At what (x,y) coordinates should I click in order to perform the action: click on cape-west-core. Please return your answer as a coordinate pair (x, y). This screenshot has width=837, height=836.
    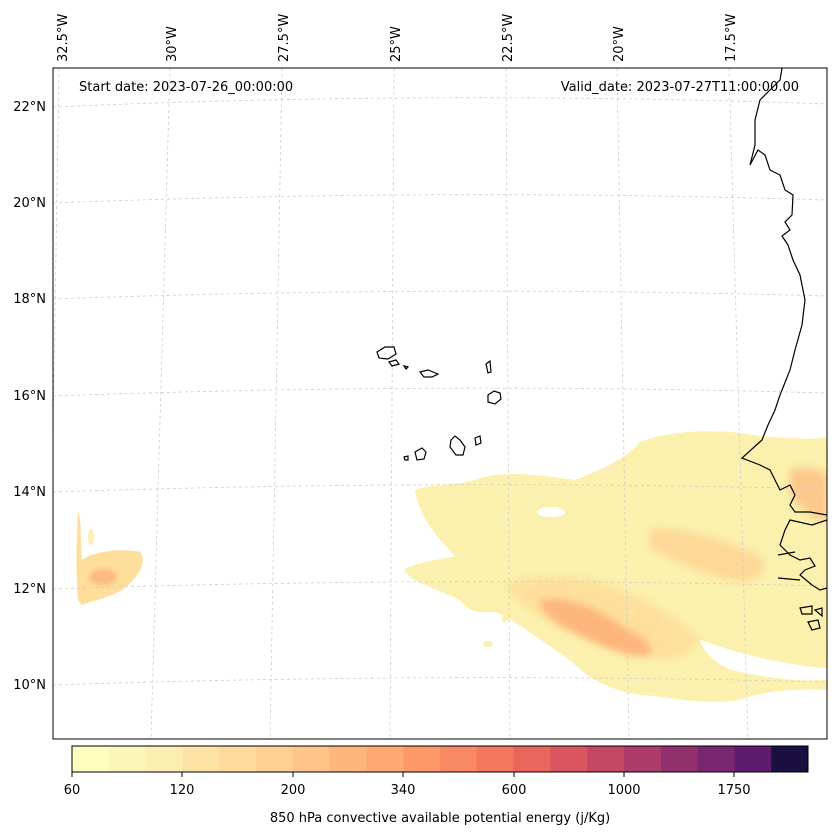
    Looking at the image, I should click on (103, 577).